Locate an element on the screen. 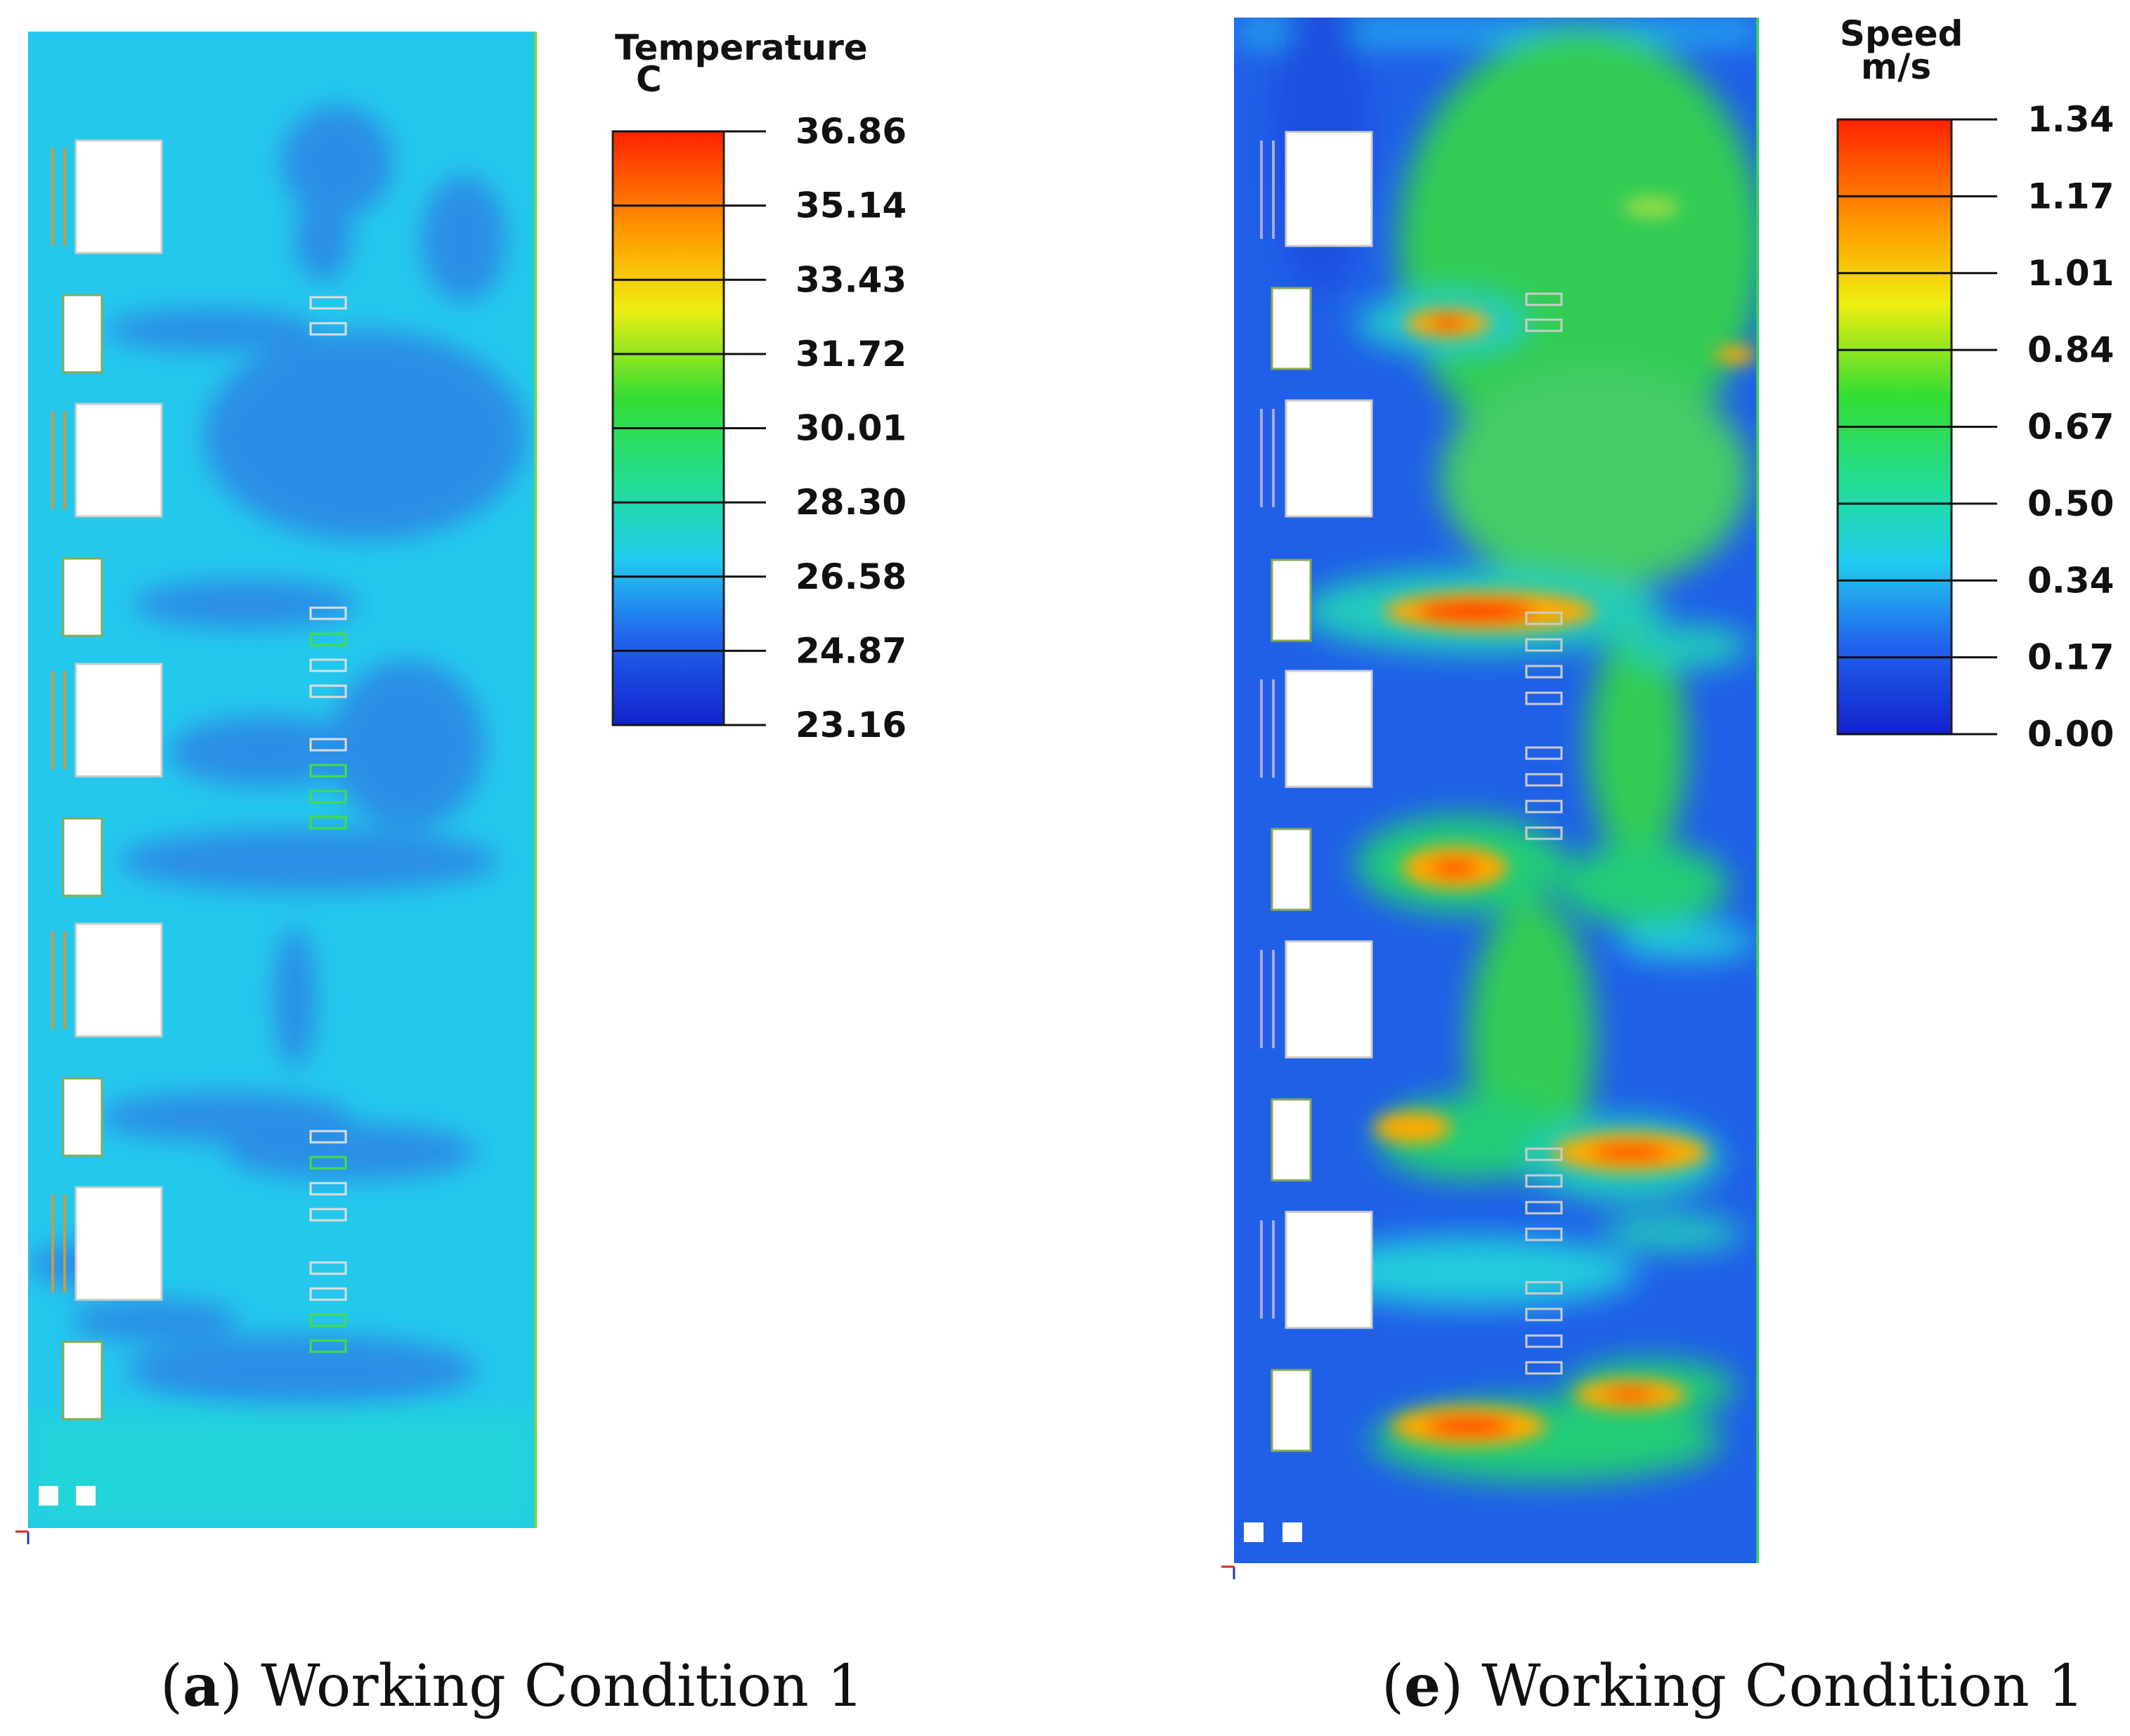 Image resolution: width=2130 pixels, height=1736 pixels. legend-tick-label: 31.72 is located at coordinates (851, 354).